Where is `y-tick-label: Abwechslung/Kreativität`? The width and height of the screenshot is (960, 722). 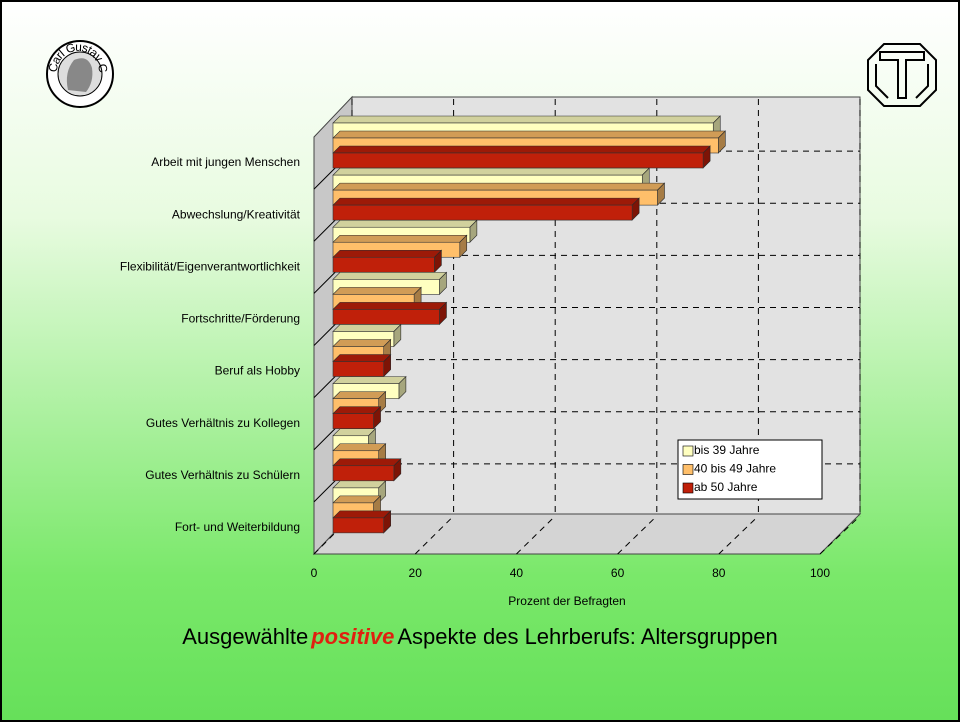
y-tick-label: Abwechslung/Kreativität is located at coordinates (236, 214).